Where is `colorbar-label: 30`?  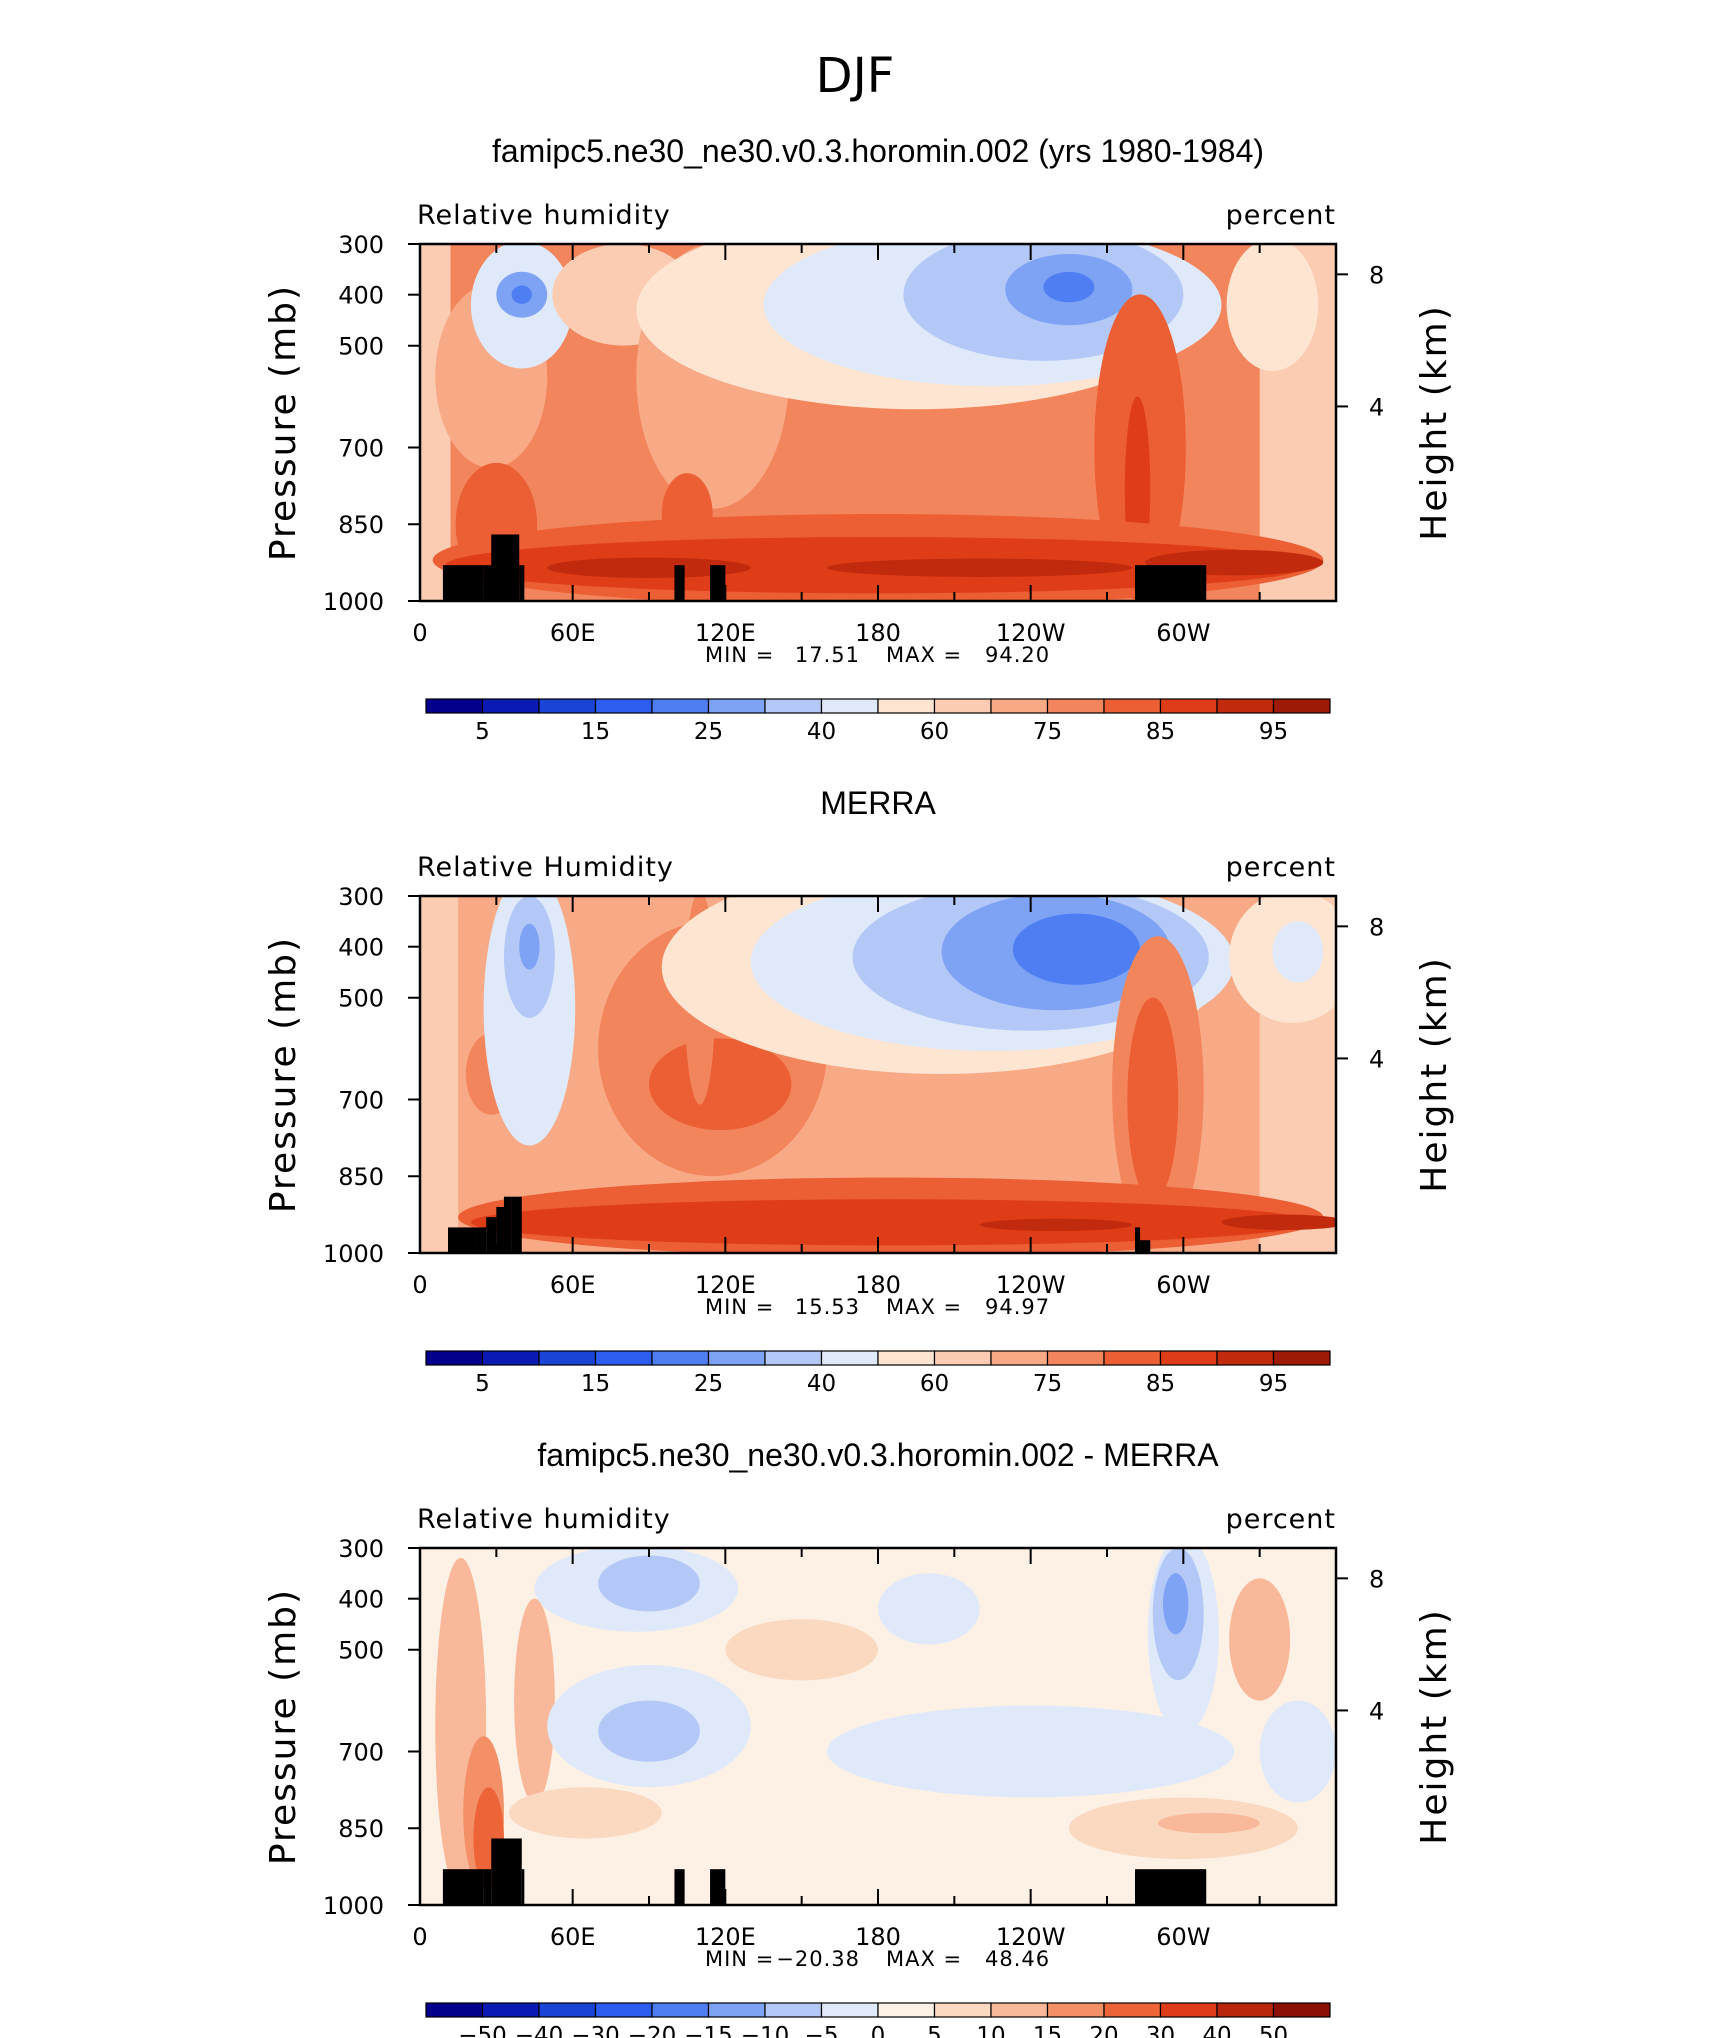
colorbar-label: 30 is located at coordinates (1160, 2030).